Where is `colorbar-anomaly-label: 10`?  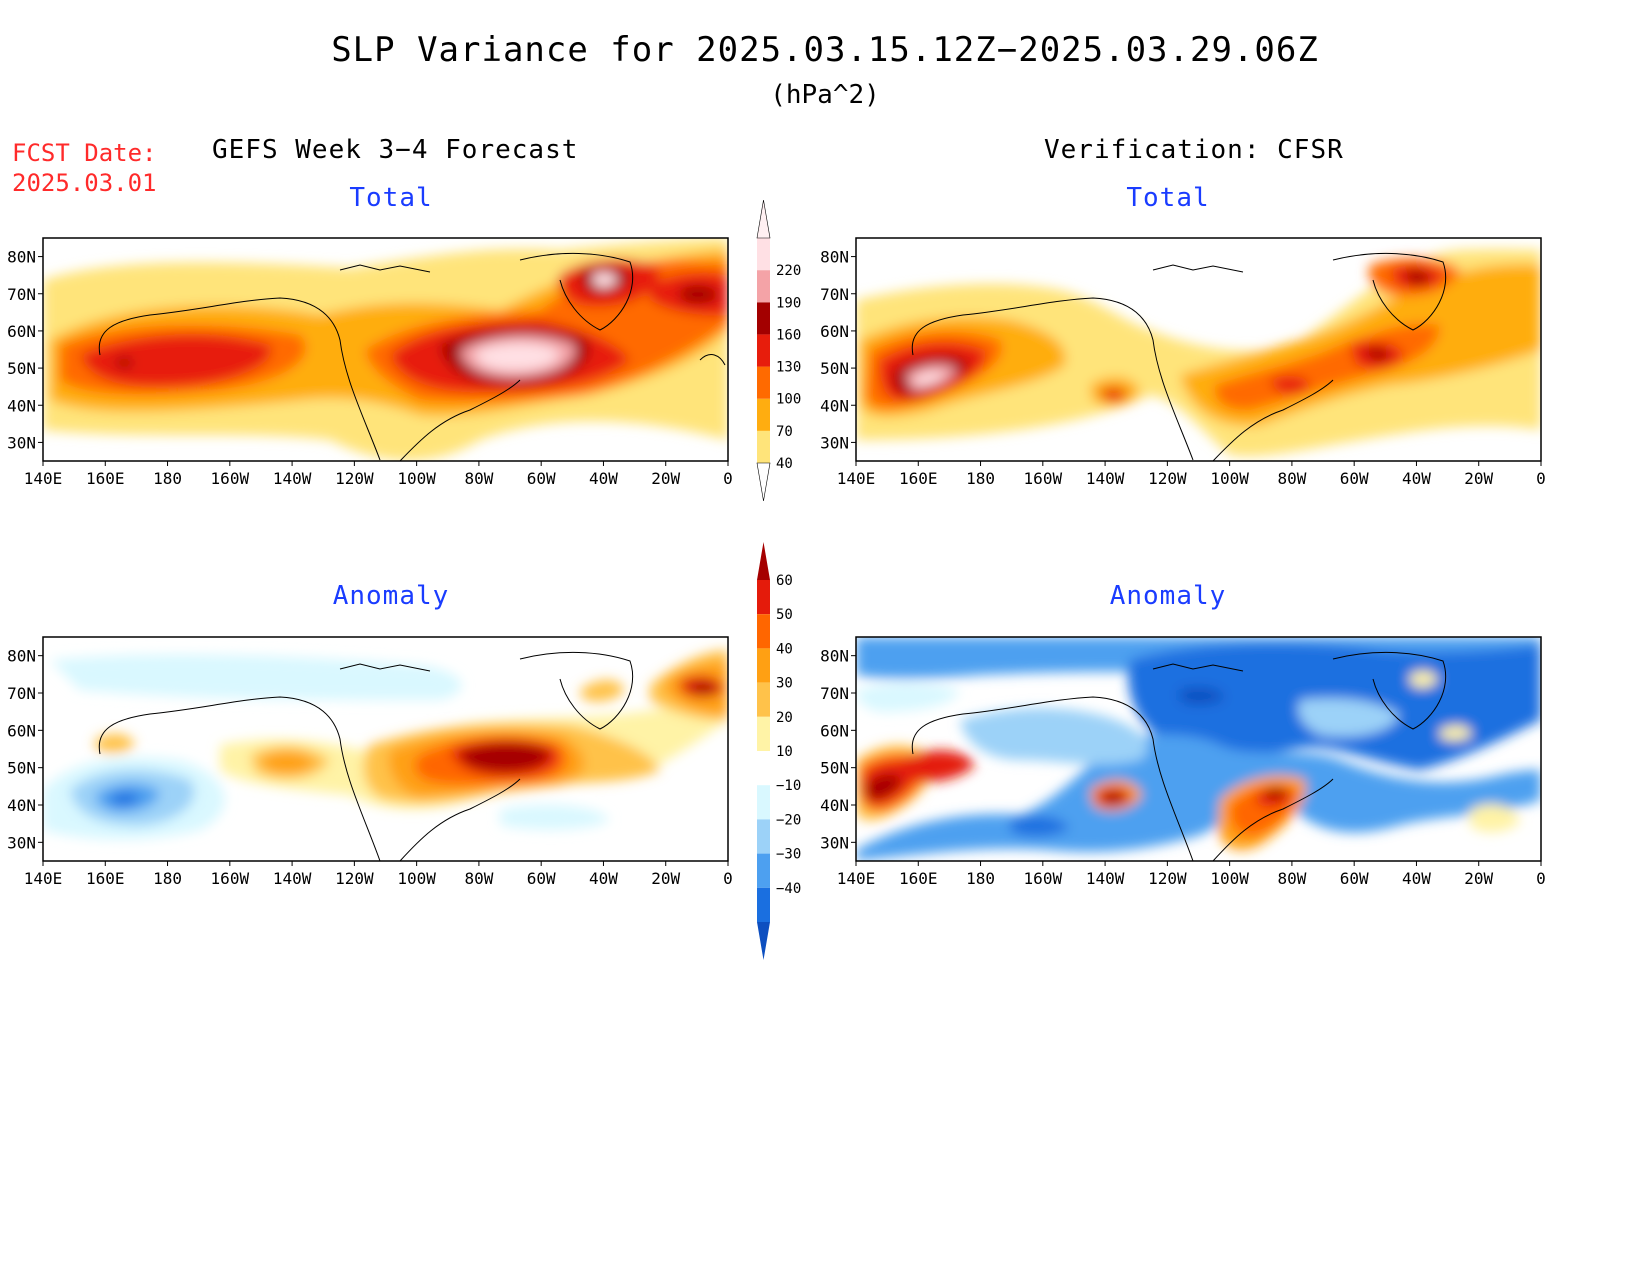
colorbar-anomaly-label: 10 is located at coordinates (784, 752).